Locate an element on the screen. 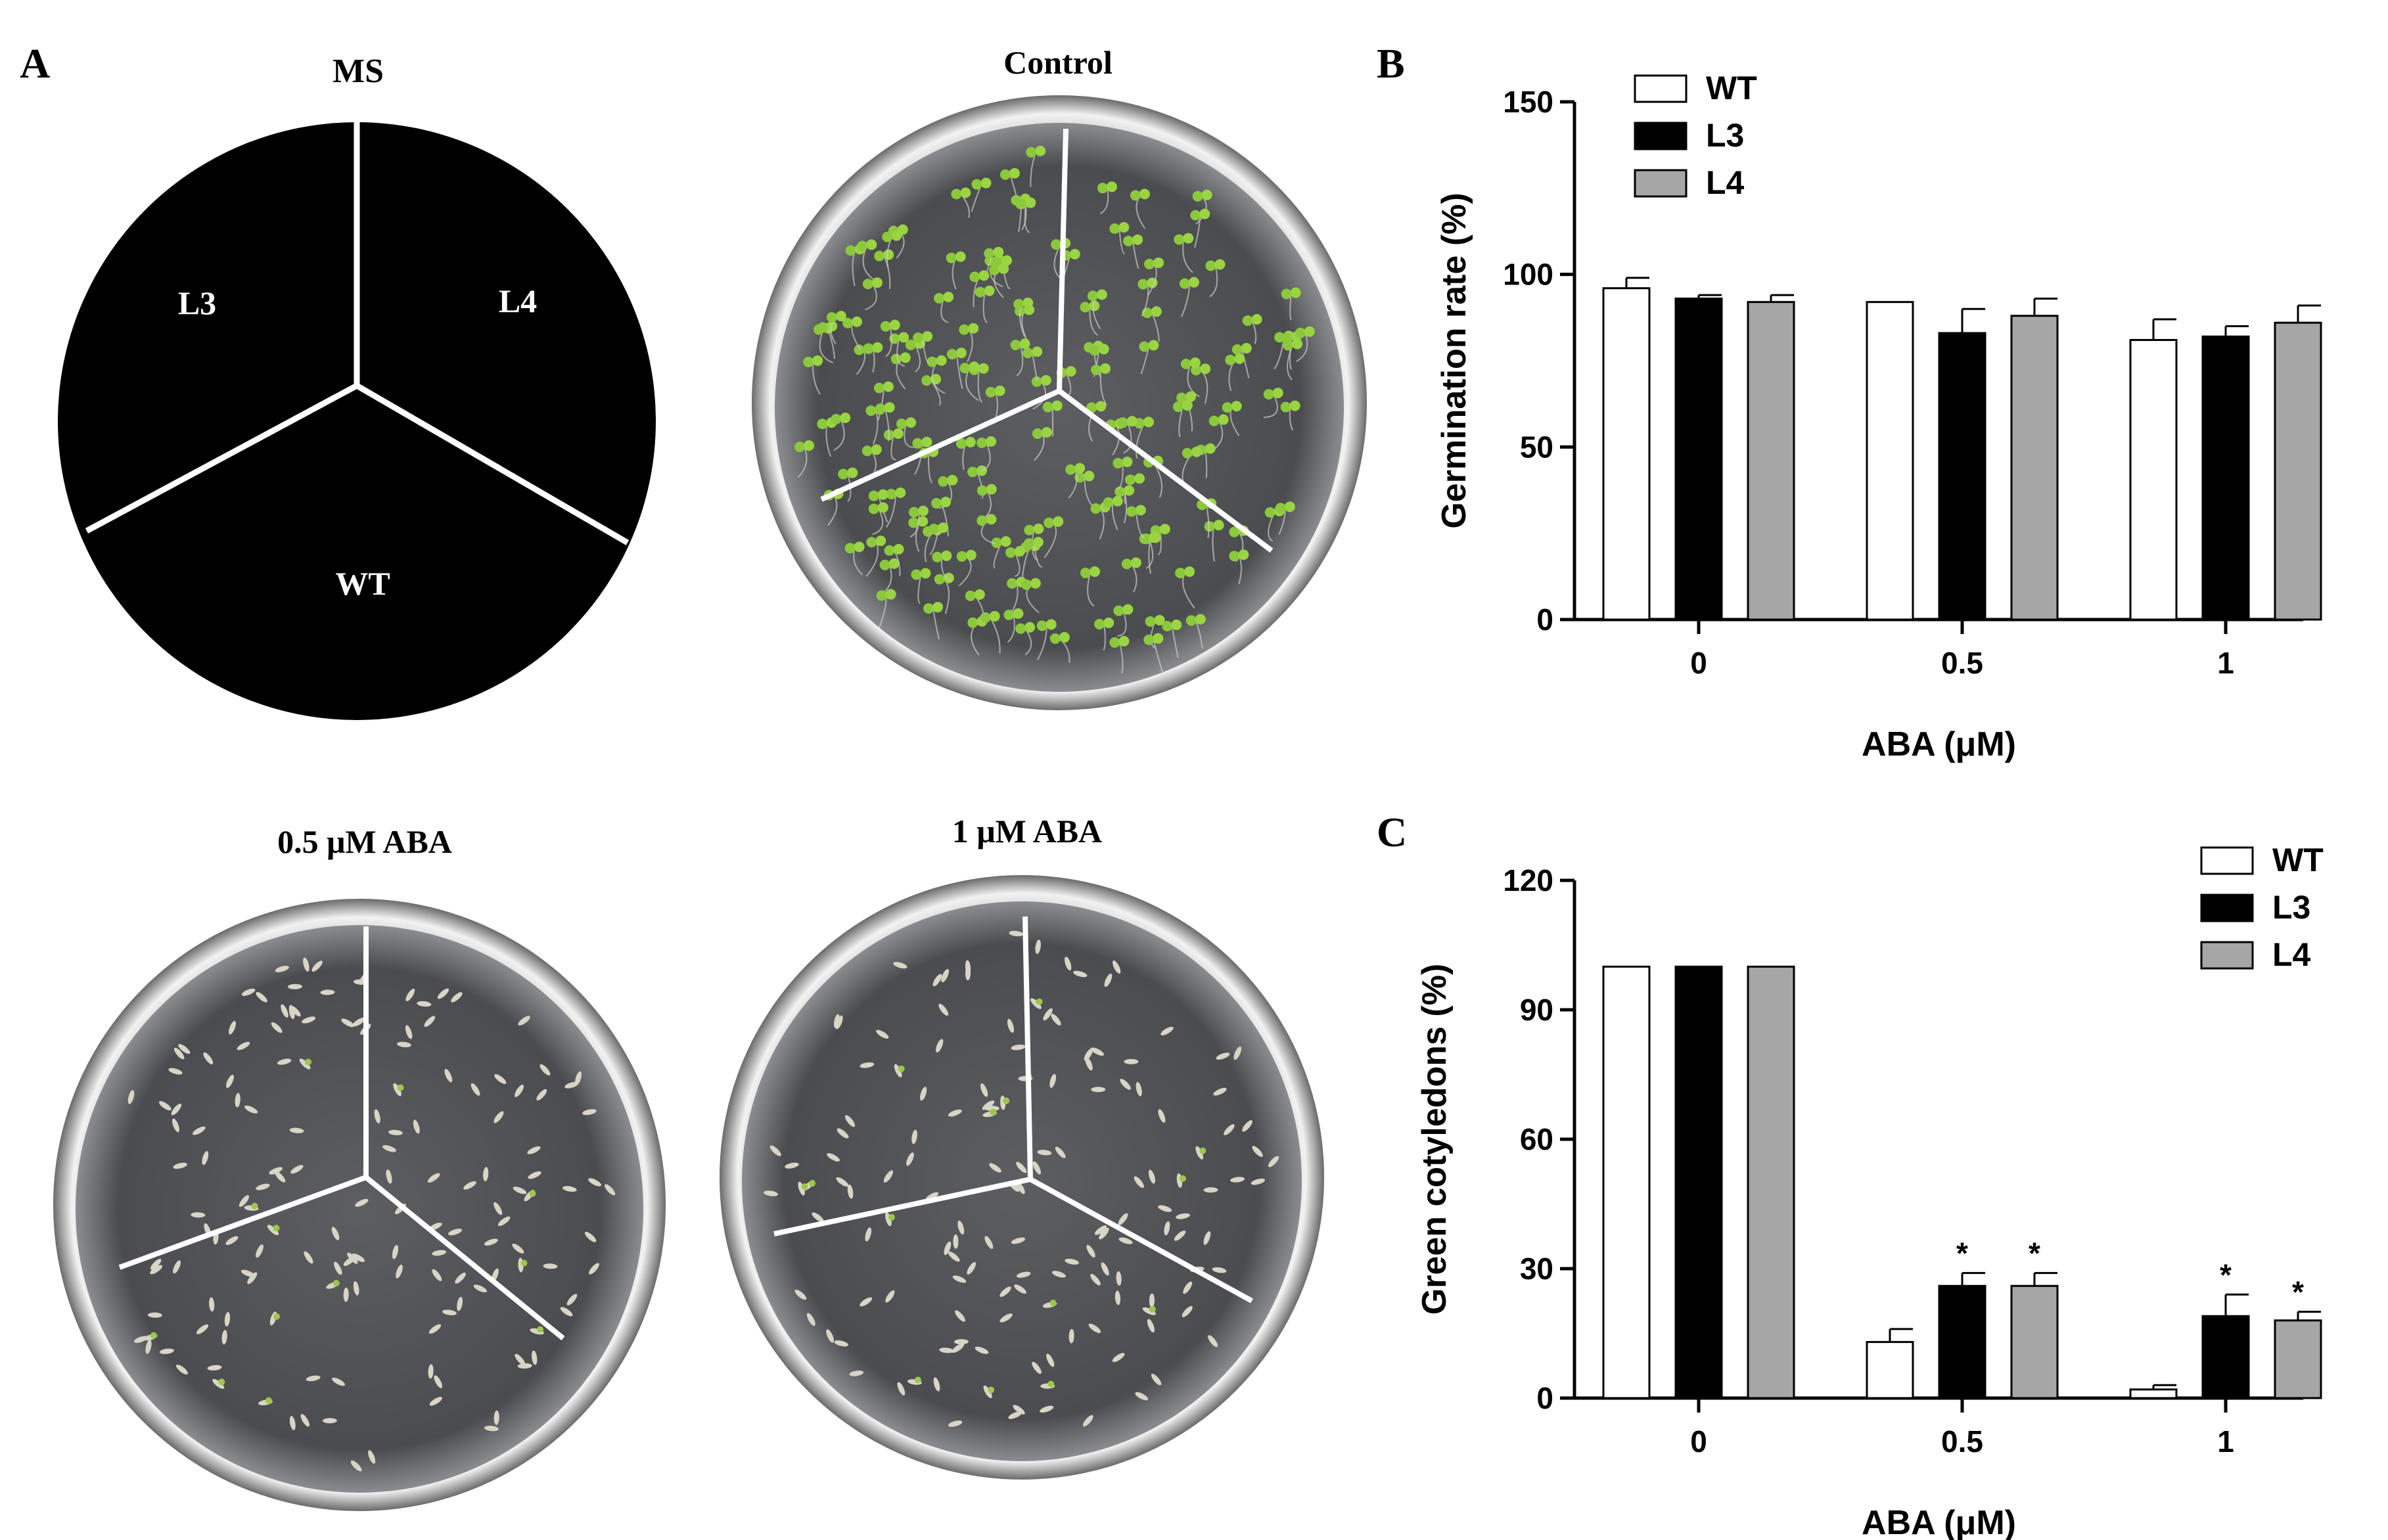 The height and width of the screenshot is (1540, 2388). significance-mark: * is located at coordinates (2226, 1274).